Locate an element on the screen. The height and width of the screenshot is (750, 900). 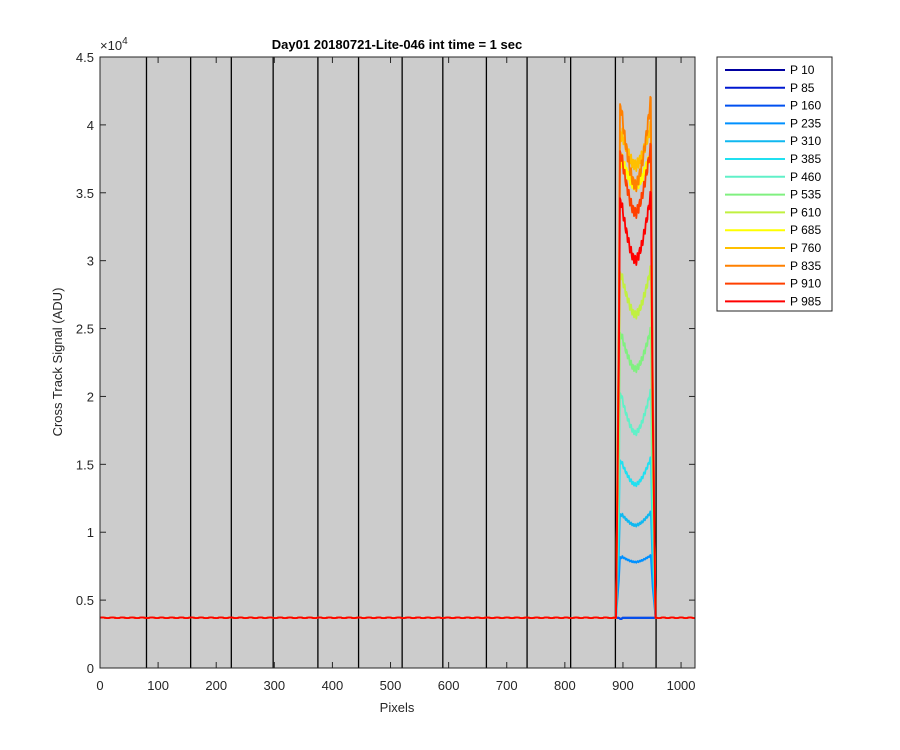
y-axis-label: Cross Track Signal (ADU) is located at coordinates (57, 362).